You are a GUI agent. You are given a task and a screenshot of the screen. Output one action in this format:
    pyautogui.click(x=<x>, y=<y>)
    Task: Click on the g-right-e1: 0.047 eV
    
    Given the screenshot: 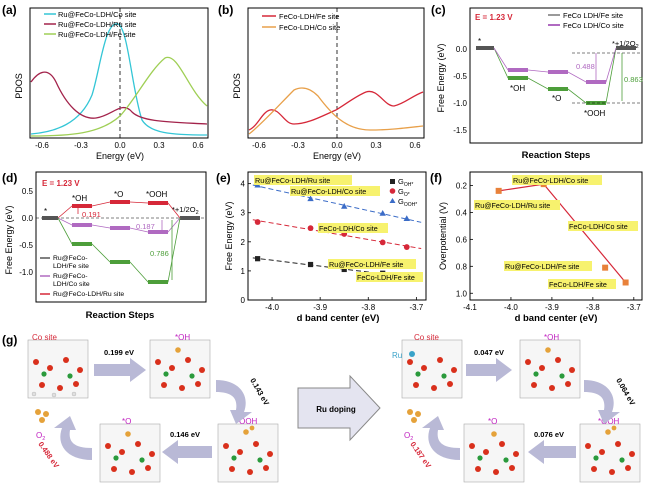 What is the action you would take?
    pyautogui.click(x=489, y=352)
    